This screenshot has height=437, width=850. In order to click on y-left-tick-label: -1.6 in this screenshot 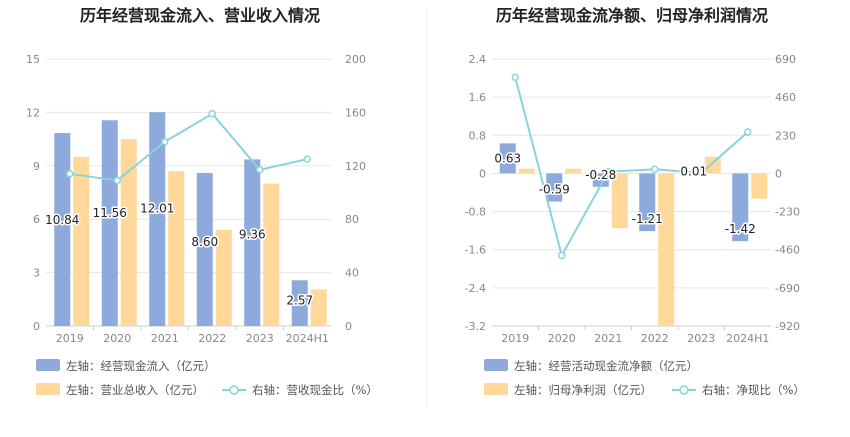, I will do `click(475, 250)`.